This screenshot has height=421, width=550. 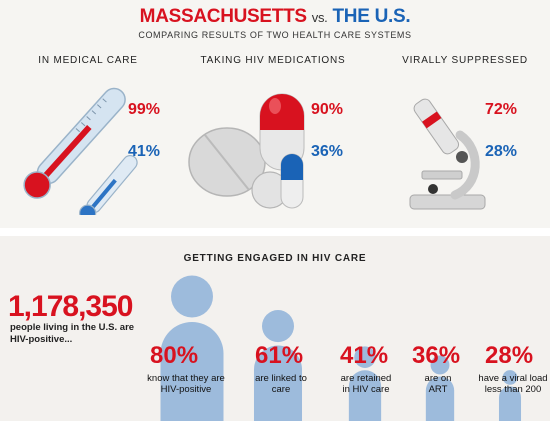 I want to click on total-hiv-count: 1,178,350, so click(x=70, y=306).